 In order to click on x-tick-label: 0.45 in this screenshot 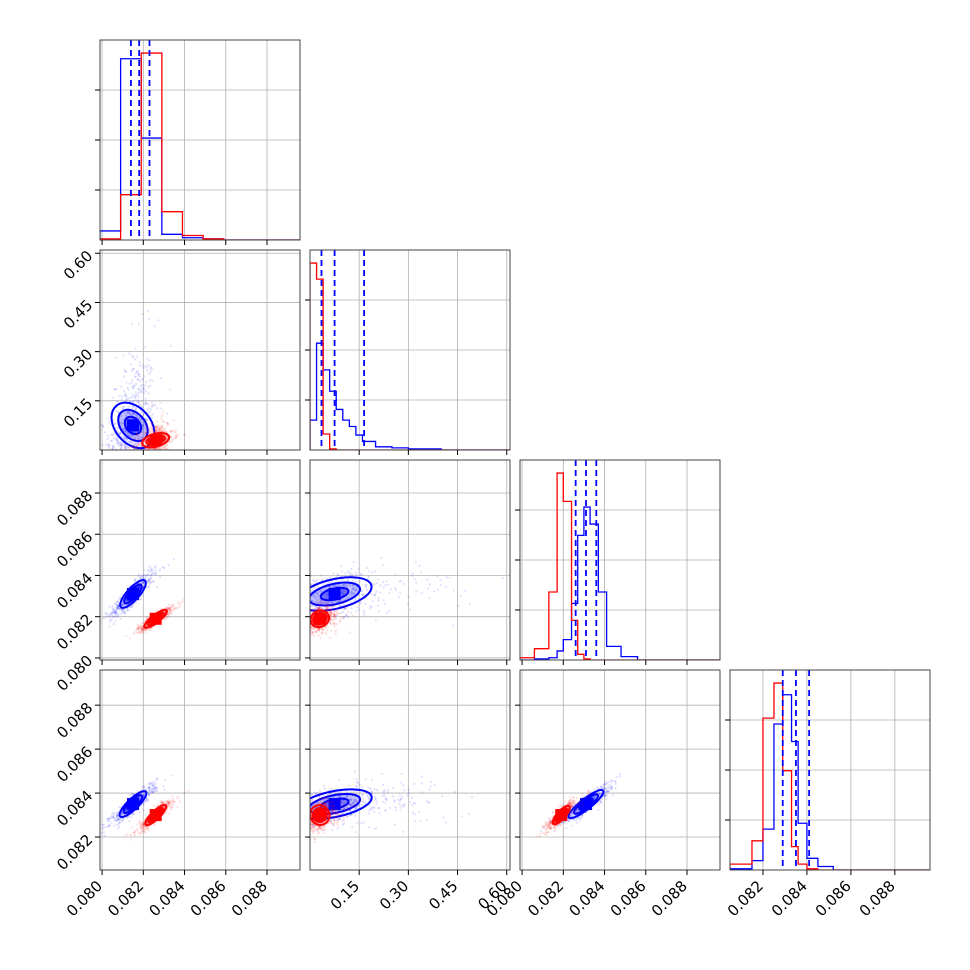, I will do `click(443, 895)`.